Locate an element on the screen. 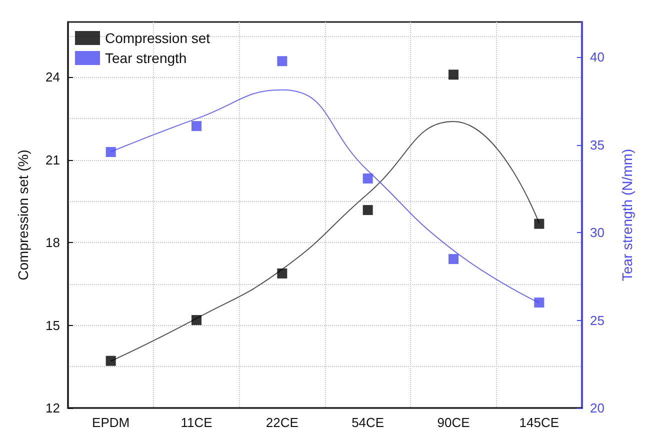 This screenshot has width=650, height=440. x-tick-label: EPDM is located at coordinates (111, 422).